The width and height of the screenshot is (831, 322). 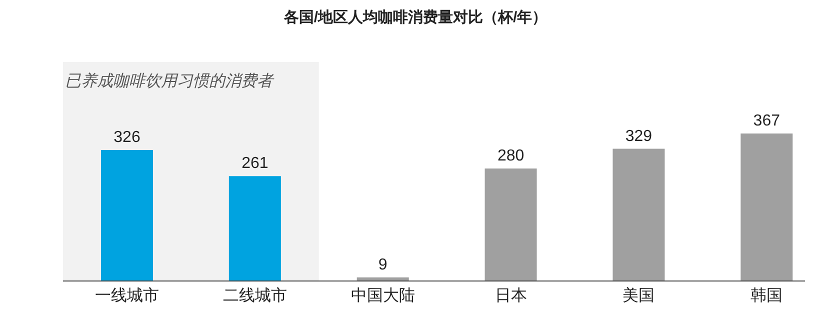 I want to click on data-label: 280, so click(x=510, y=155).